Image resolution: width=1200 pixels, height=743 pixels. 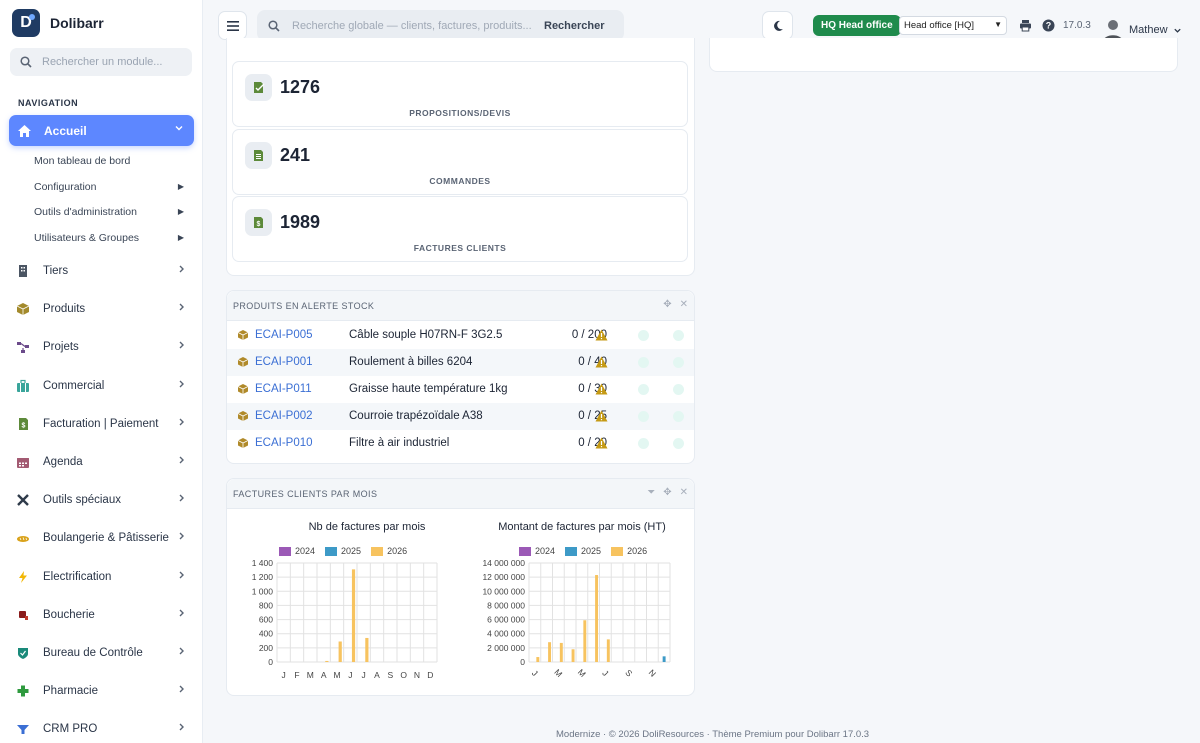 I want to click on y-tick-label: 1 200, so click(x=263, y=577).